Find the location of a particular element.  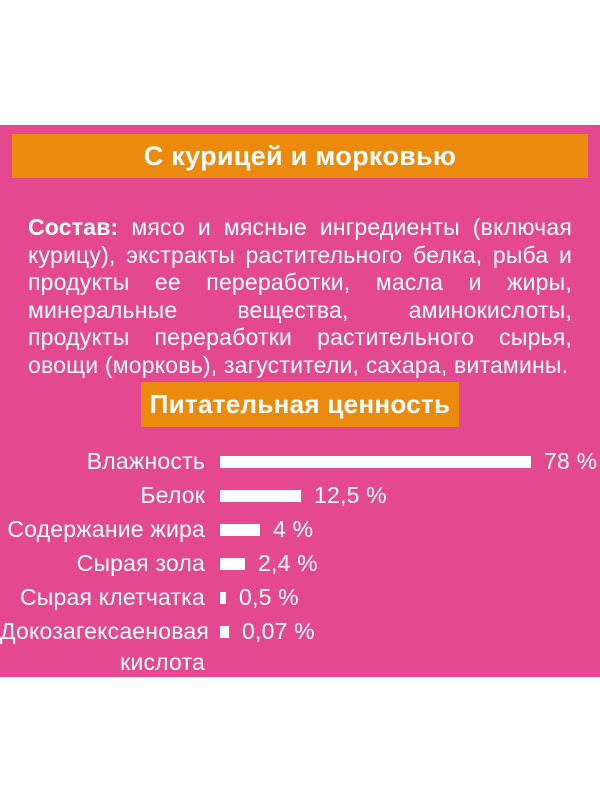

bar-category-label: Содержание жира is located at coordinates (106, 529).